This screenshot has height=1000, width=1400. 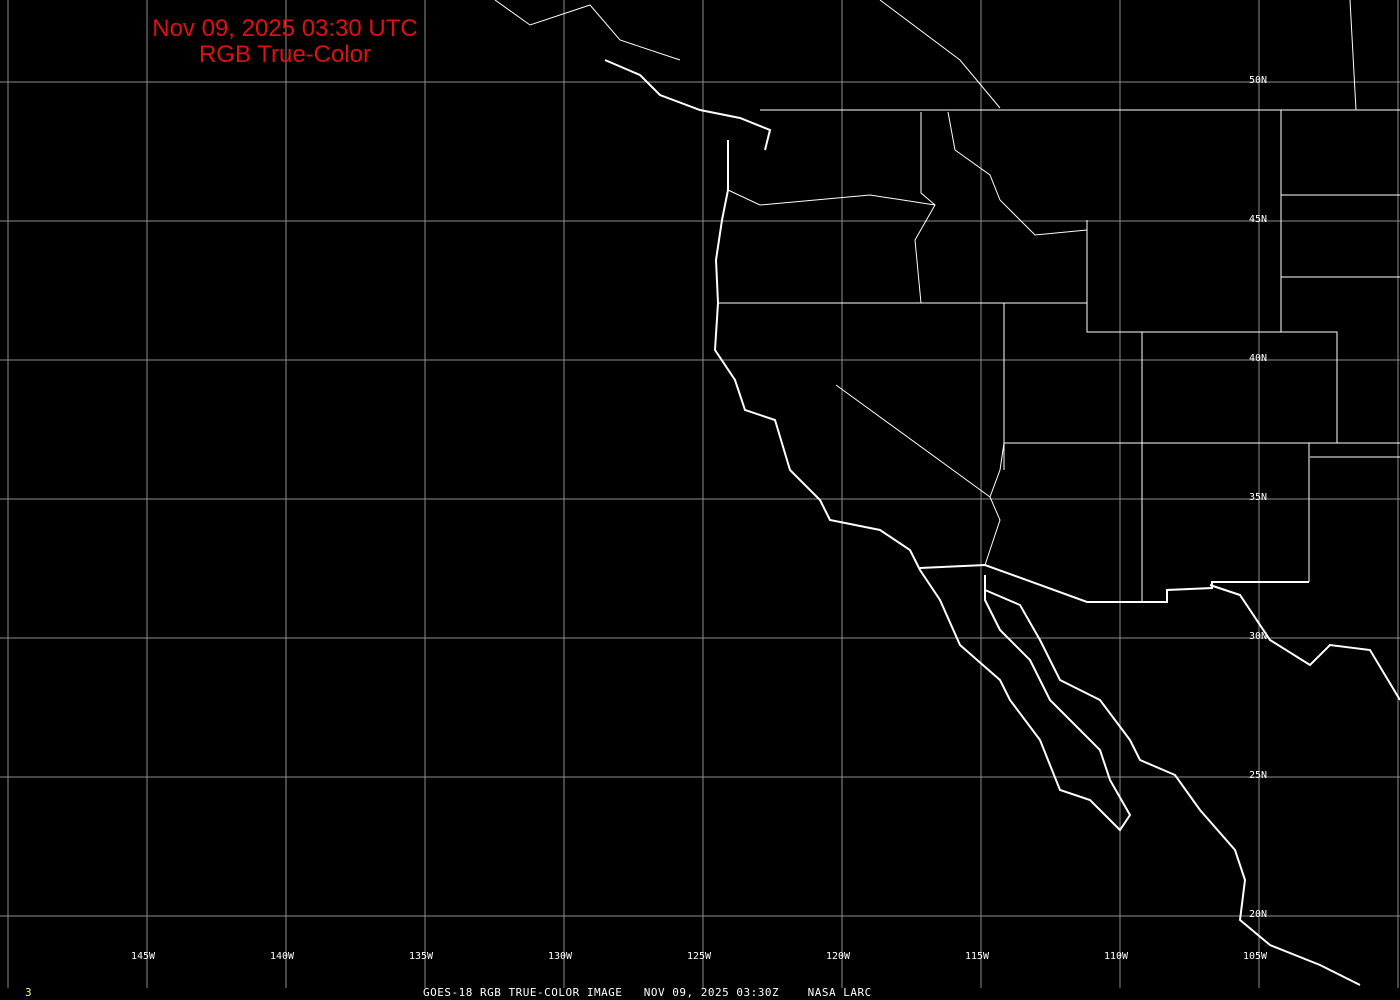 I want to click on california-nevada-border, so click(x=913, y=441).